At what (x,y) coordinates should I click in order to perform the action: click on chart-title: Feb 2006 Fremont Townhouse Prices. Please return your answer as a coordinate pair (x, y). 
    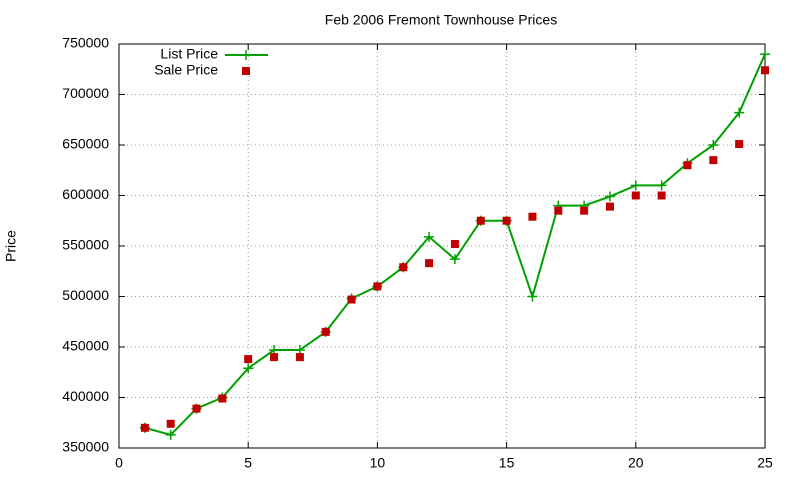
    Looking at the image, I should click on (441, 20).